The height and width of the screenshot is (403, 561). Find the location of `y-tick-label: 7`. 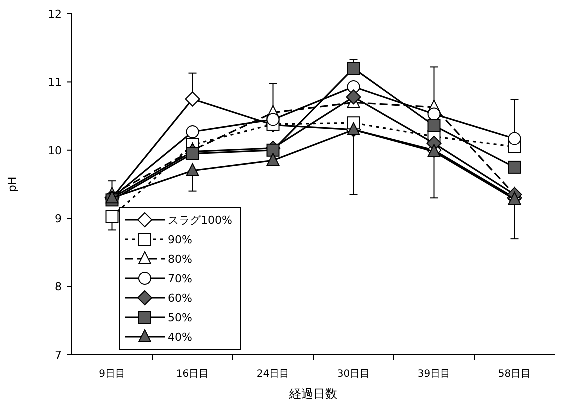

y-tick-label: 7 is located at coordinates (58, 355).